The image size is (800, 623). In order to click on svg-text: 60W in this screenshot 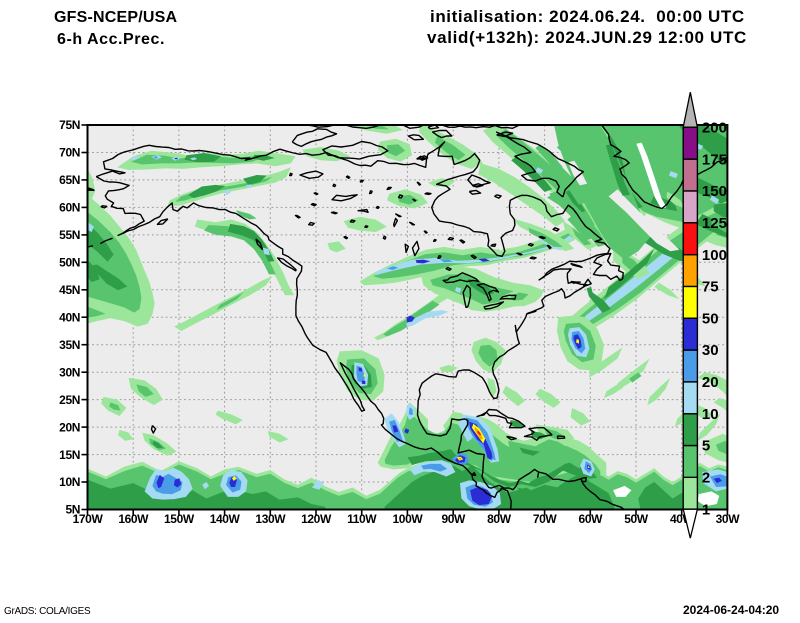, I will do `click(591, 519)`.